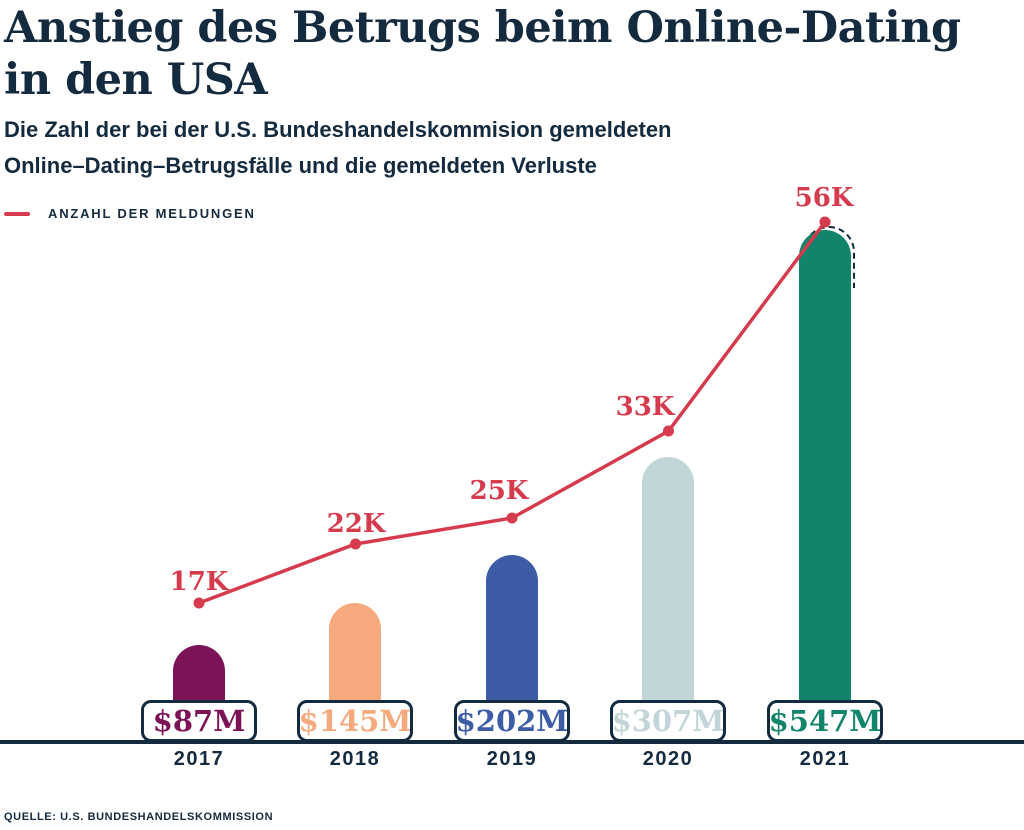 The image size is (1024, 830). I want to click on loss-badge-2018: $145M, so click(355, 721).